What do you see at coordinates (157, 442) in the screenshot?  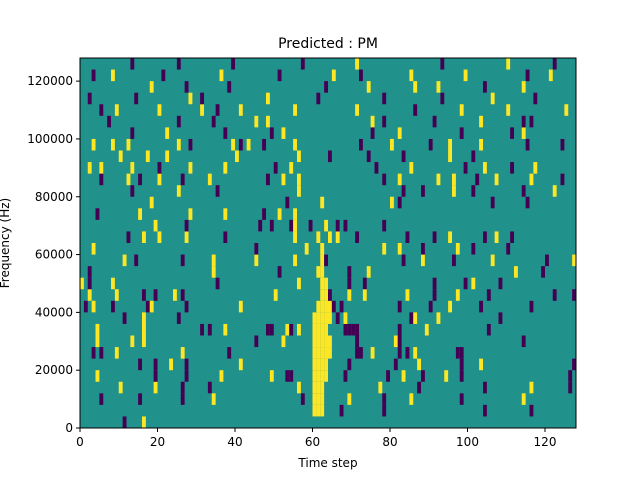 I see `x-tick-label: 20` at bounding box center [157, 442].